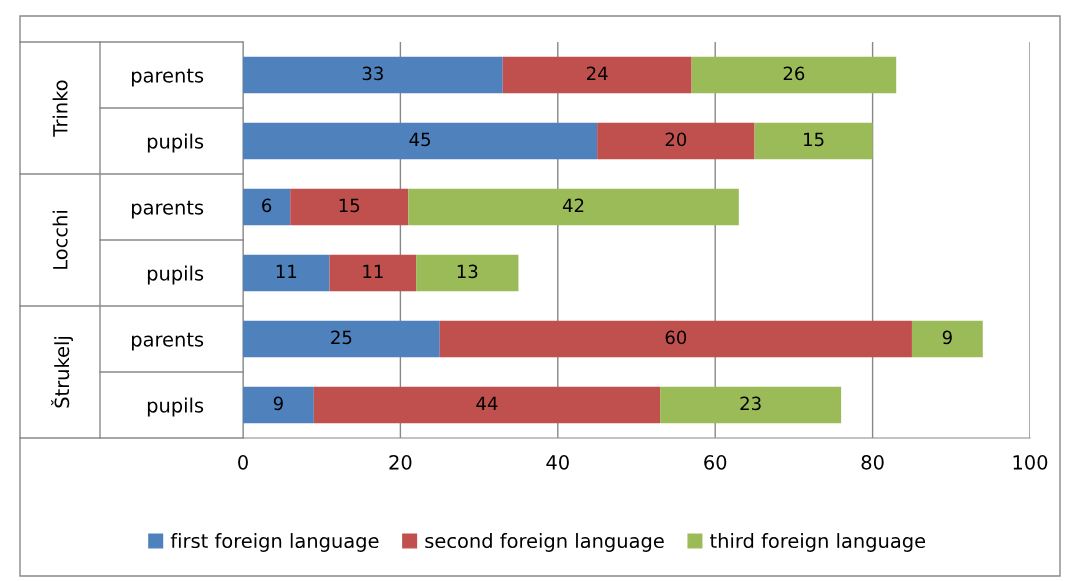  I want to click on data-label: 25, so click(341, 337).